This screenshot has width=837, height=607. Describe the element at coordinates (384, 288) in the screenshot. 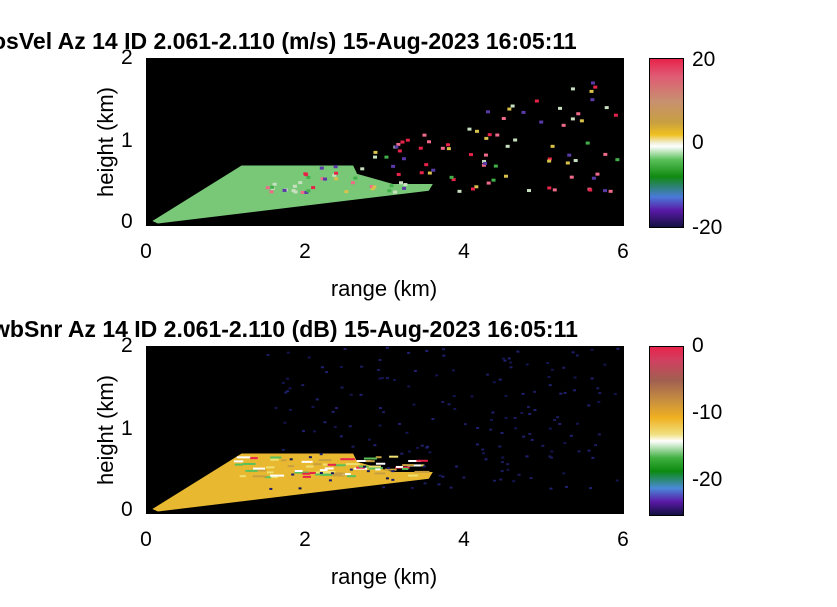

I see `x-axis-label: range (km)` at that location.